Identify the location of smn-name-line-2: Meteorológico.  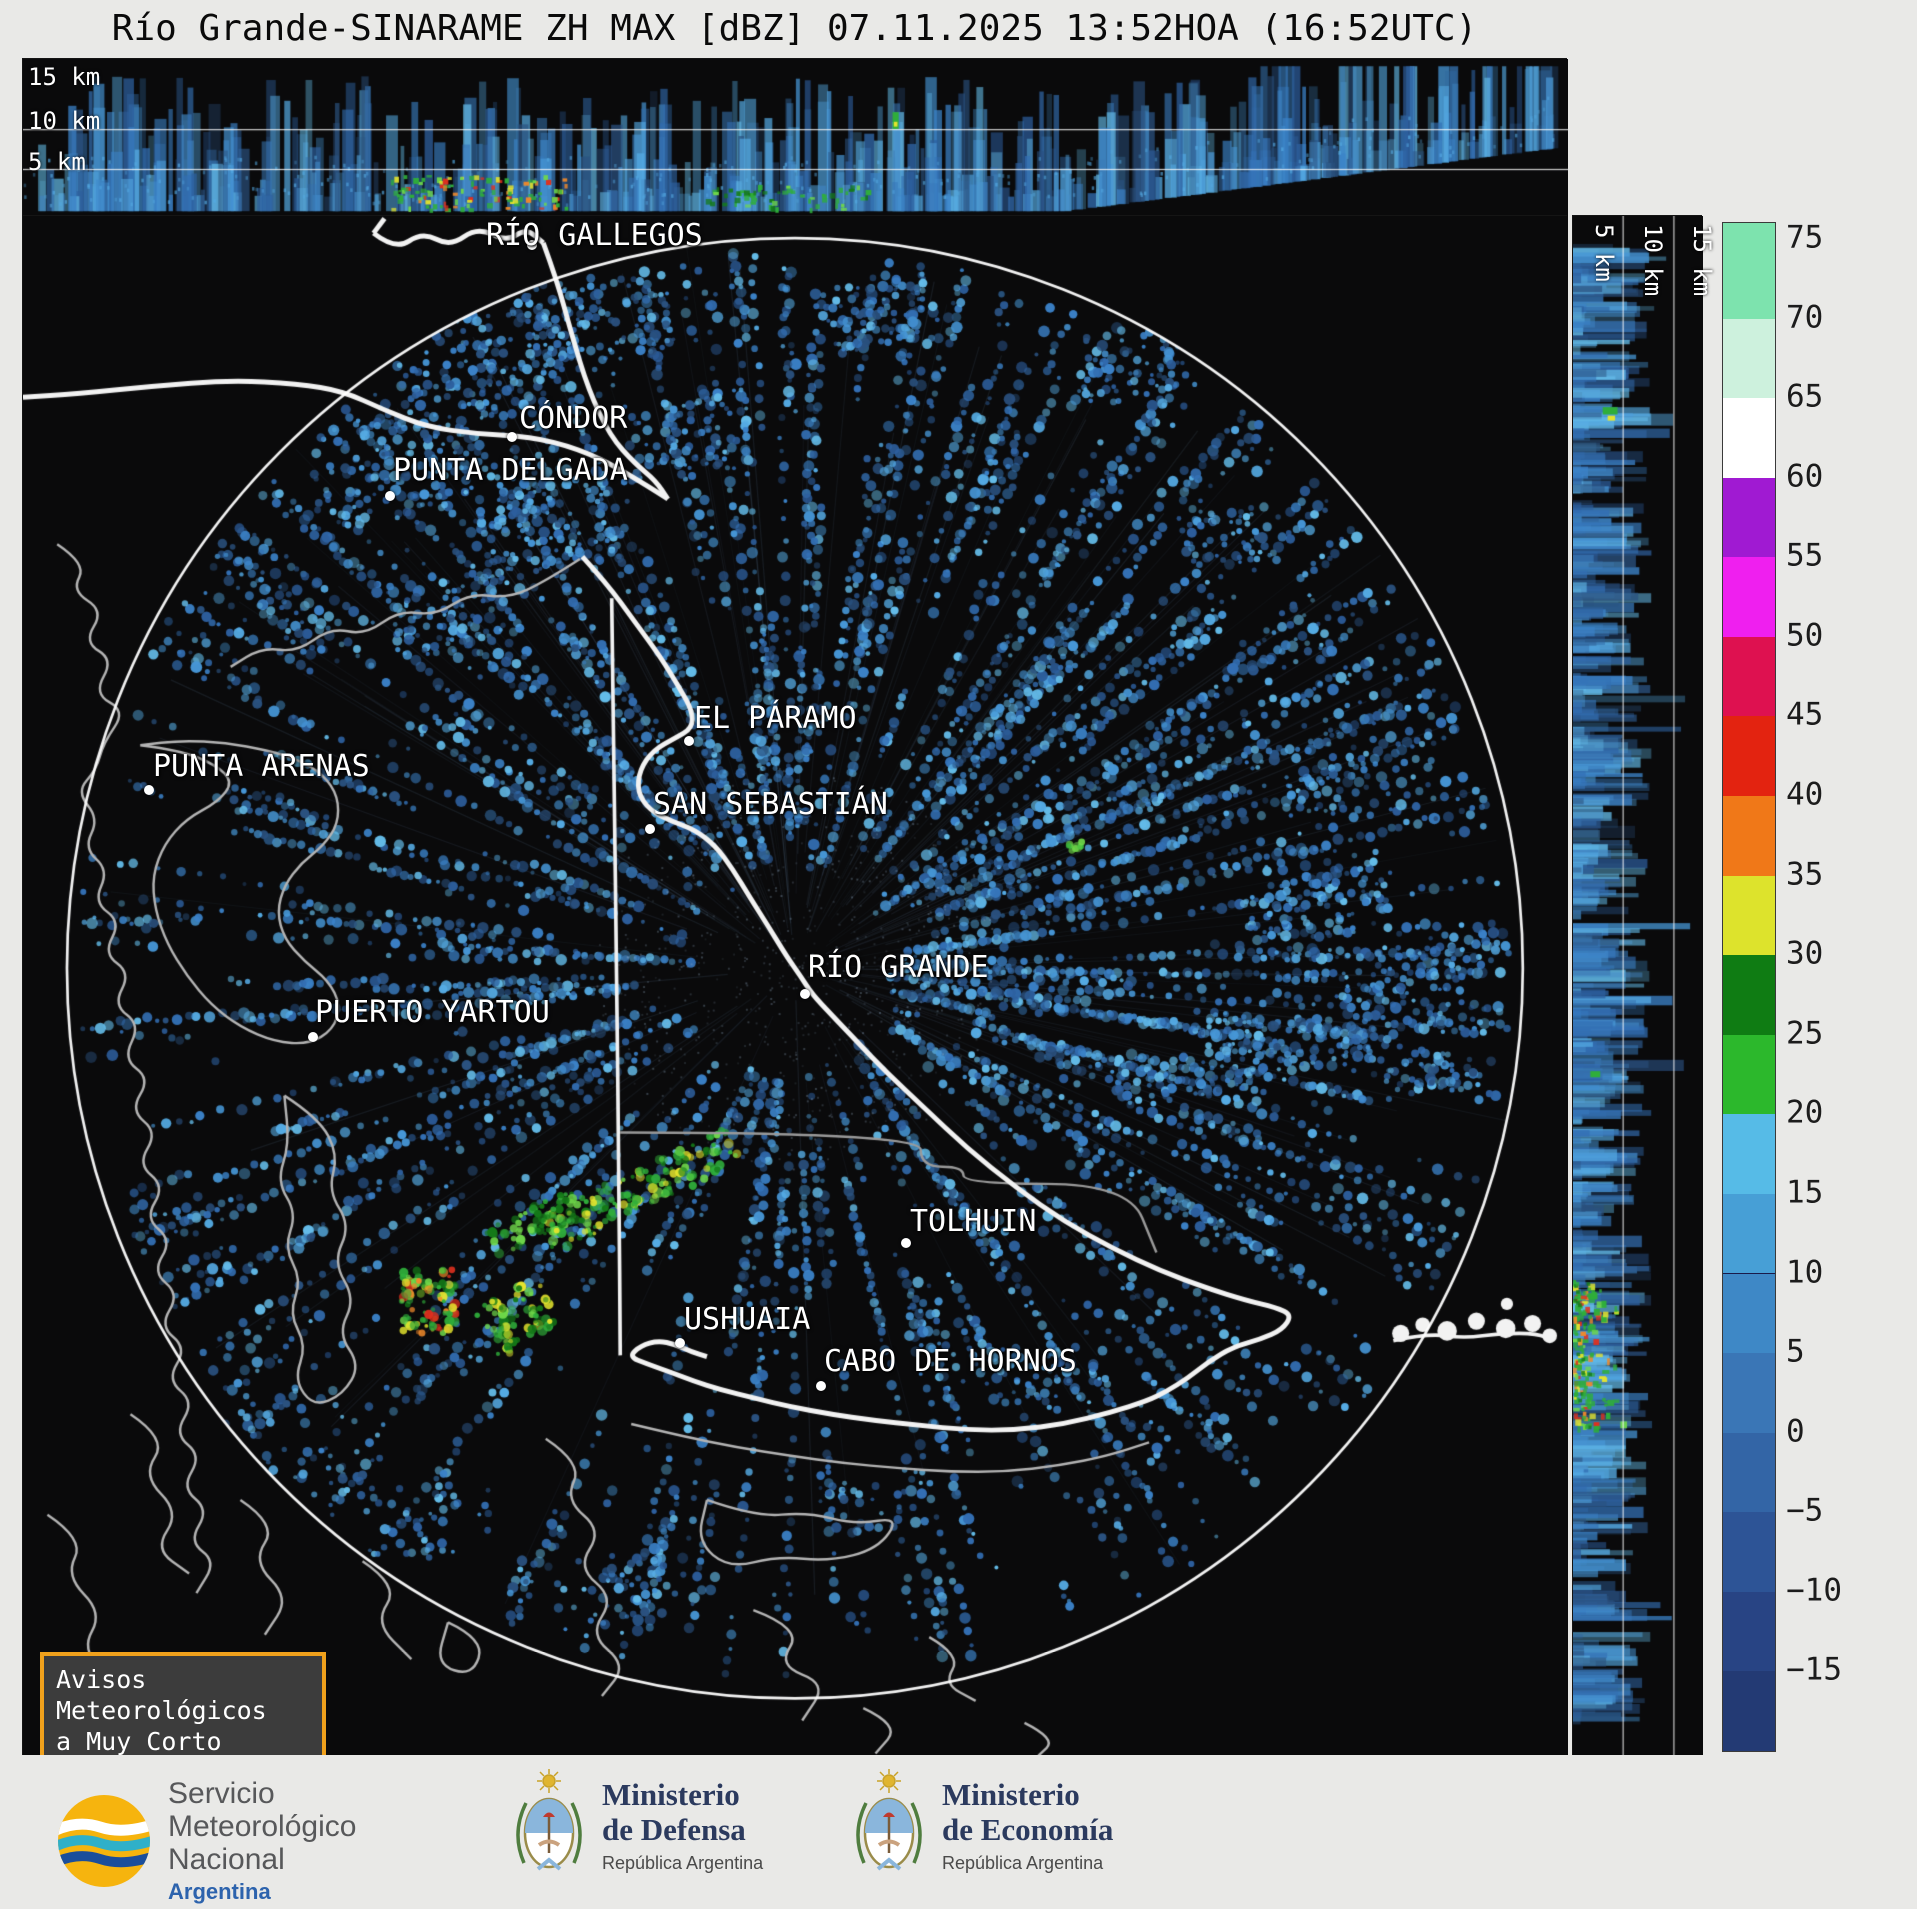
(262, 1826).